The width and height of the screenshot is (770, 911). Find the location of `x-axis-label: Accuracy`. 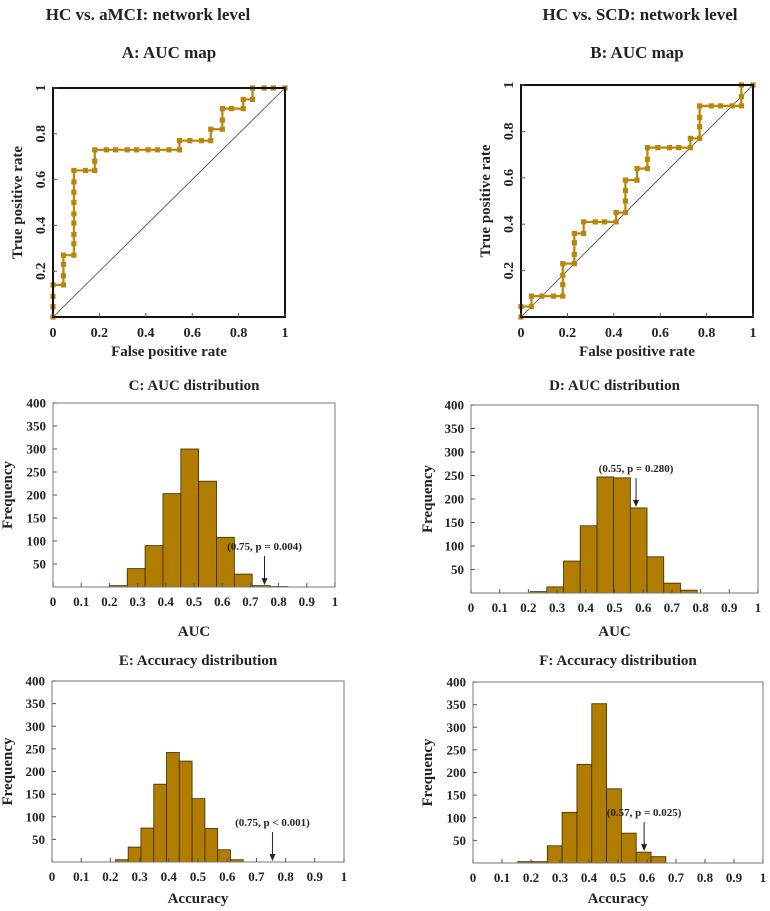

x-axis-label: Accuracy is located at coordinates (618, 899).